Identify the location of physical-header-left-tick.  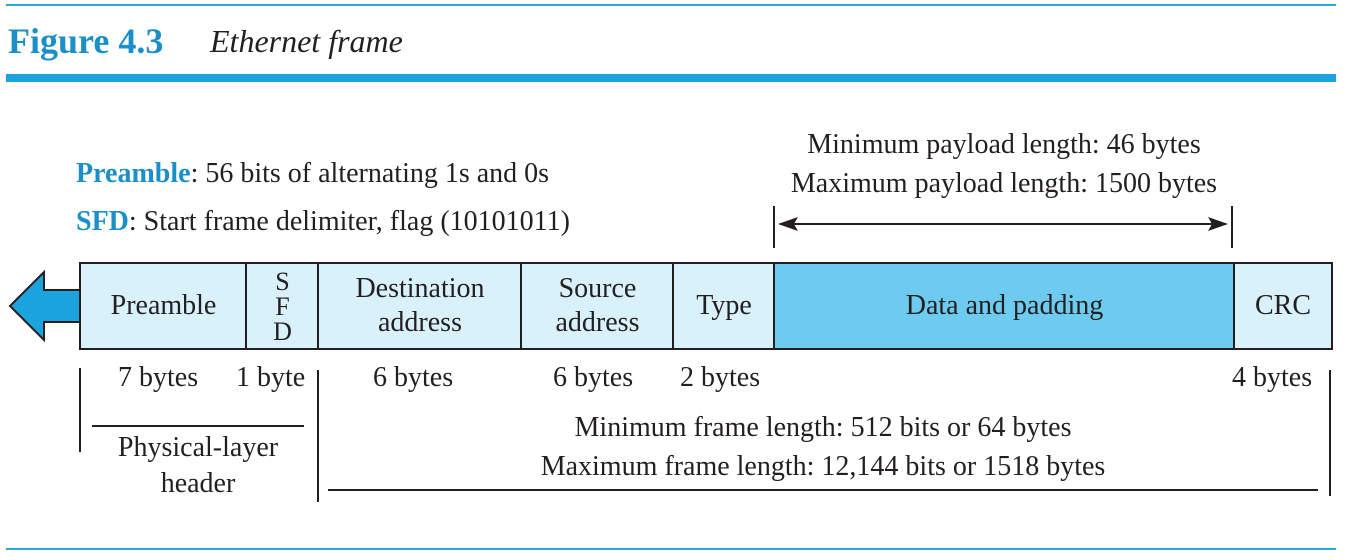
(80, 410).